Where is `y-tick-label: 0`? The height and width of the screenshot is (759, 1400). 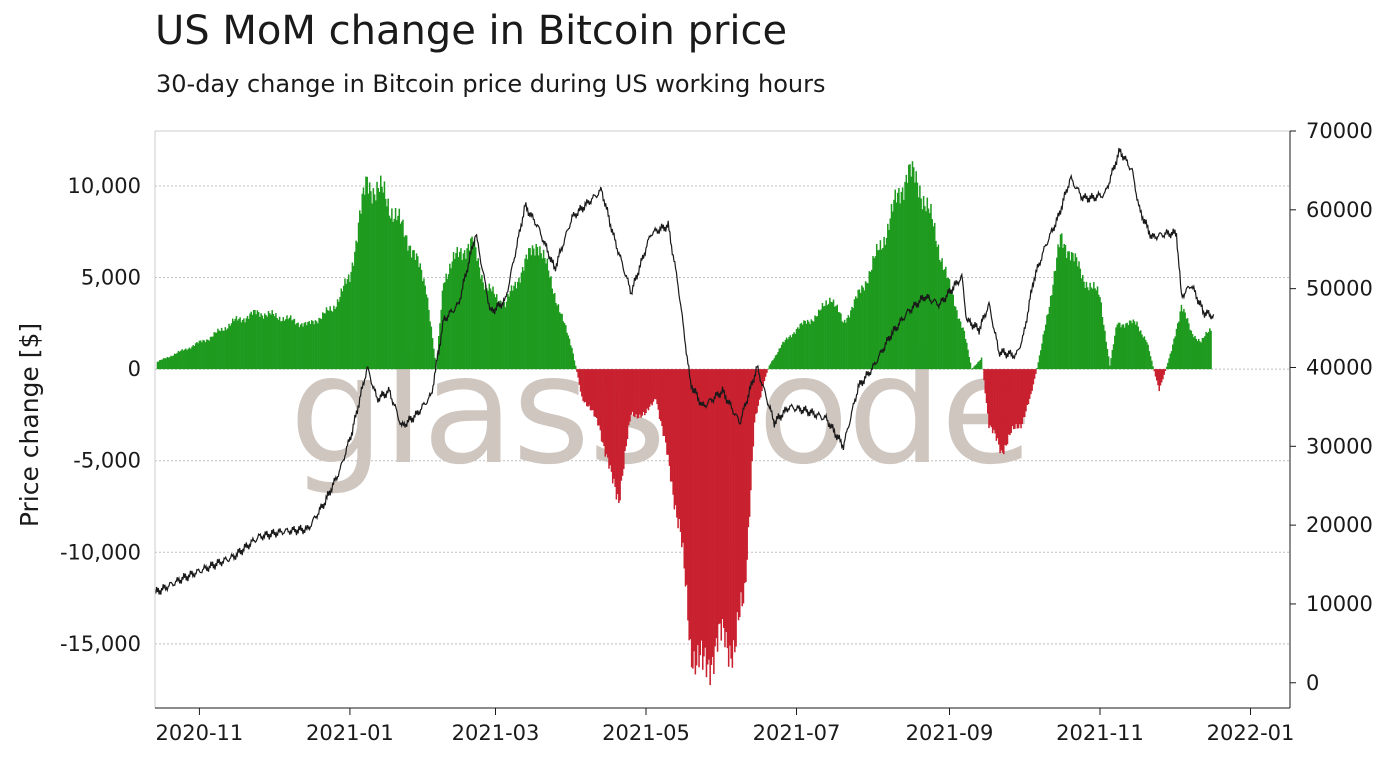
y-tick-label: 0 is located at coordinates (134, 369).